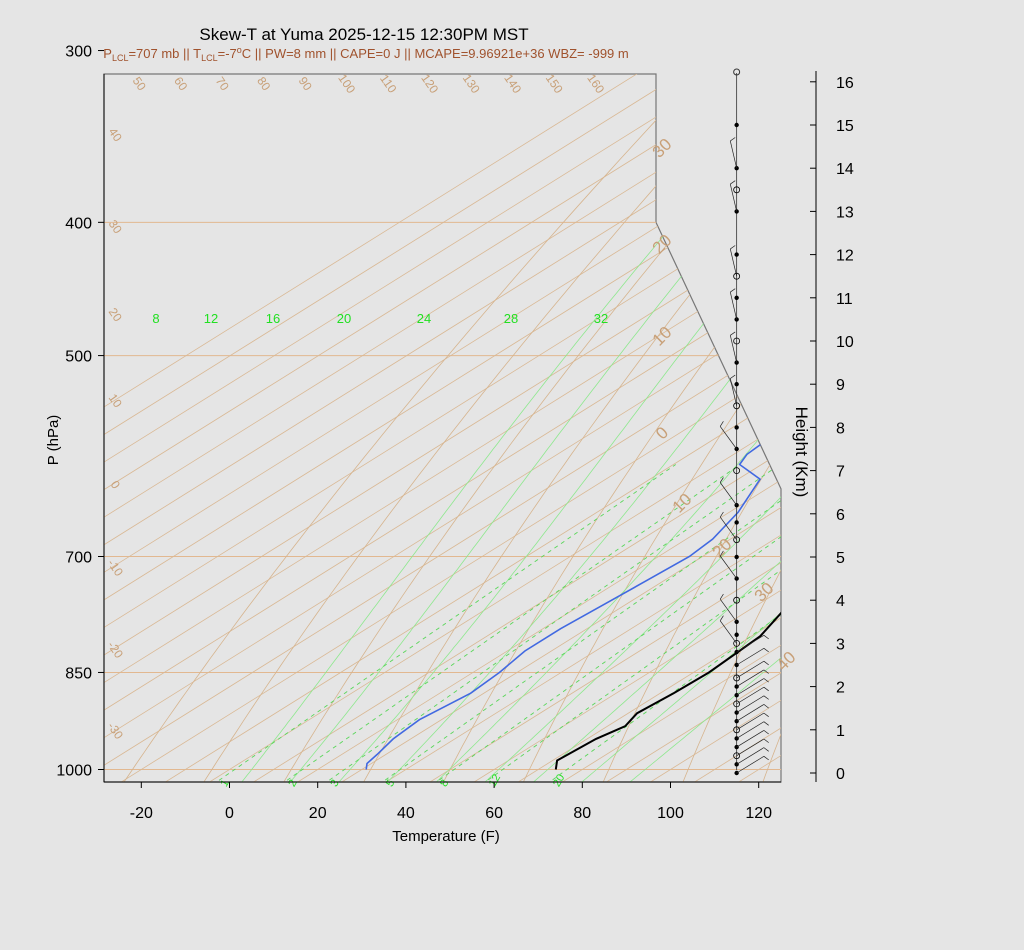  Describe the element at coordinates (263, 83) in the screenshot. I see `isotherm-f-label: 80` at that location.